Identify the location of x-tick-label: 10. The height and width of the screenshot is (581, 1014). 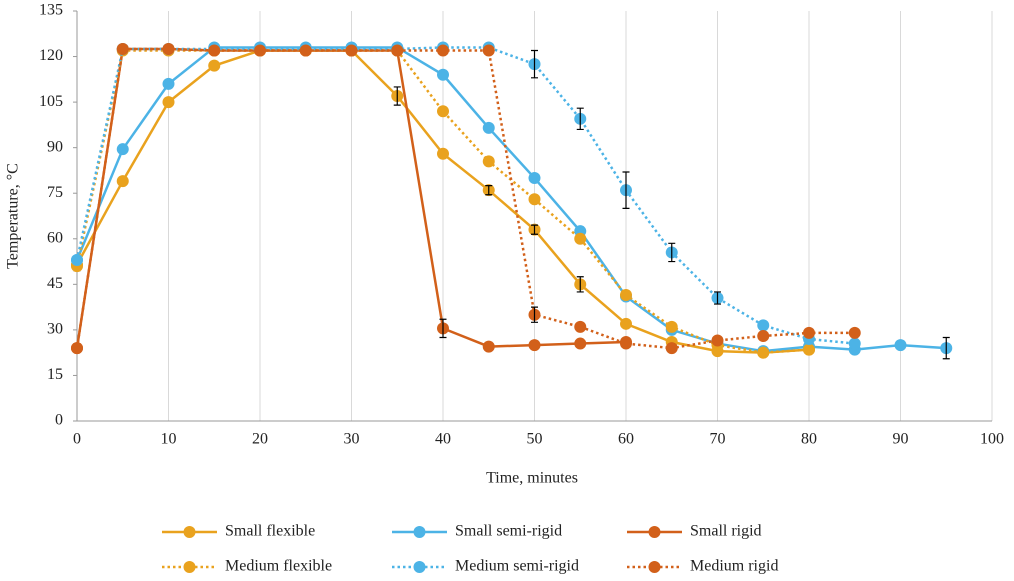
(169, 439).